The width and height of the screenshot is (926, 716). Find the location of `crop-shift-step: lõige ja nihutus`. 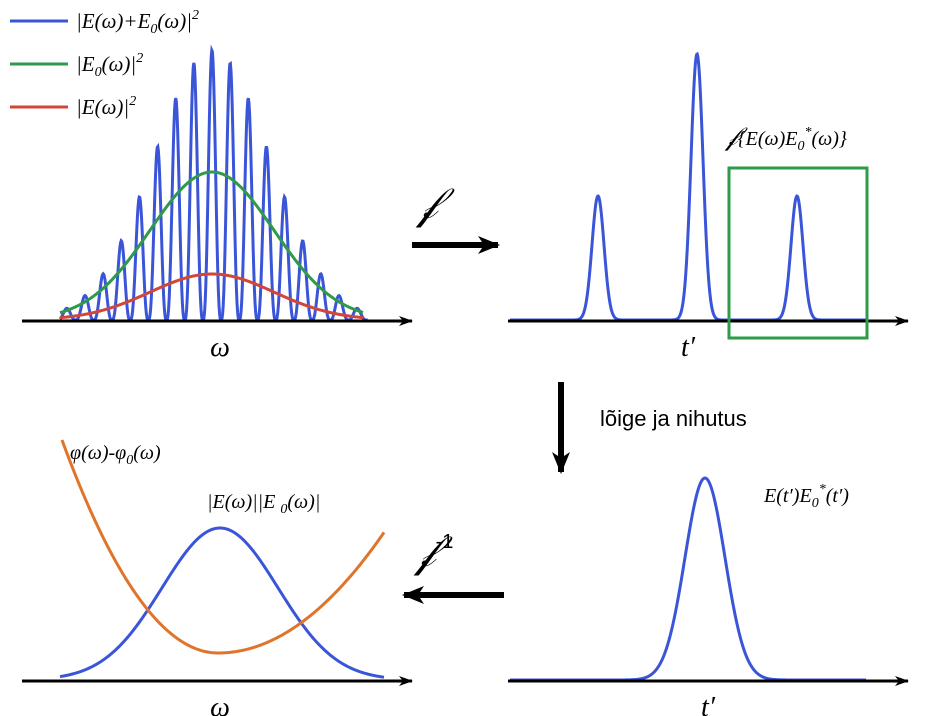

crop-shift-step: lõige ja nihutus is located at coordinates (649, 428).